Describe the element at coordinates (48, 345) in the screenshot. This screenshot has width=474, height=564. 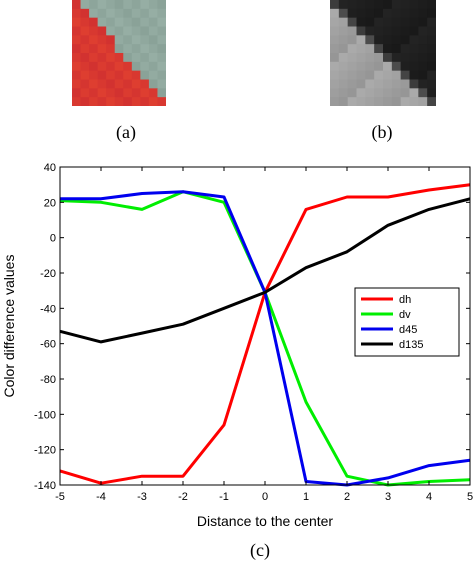
I see `y-tick-label: -60` at that location.